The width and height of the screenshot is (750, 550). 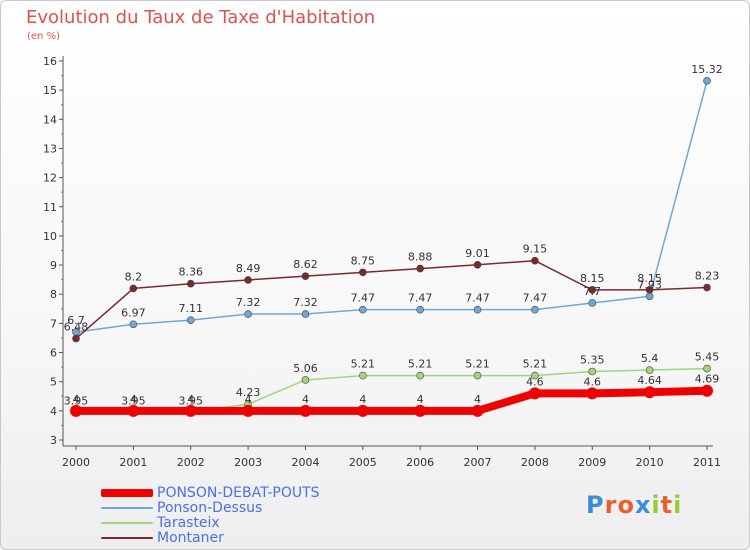 I want to click on legend-label: PONSON-DEBAT-POUTS, so click(x=238, y=492).